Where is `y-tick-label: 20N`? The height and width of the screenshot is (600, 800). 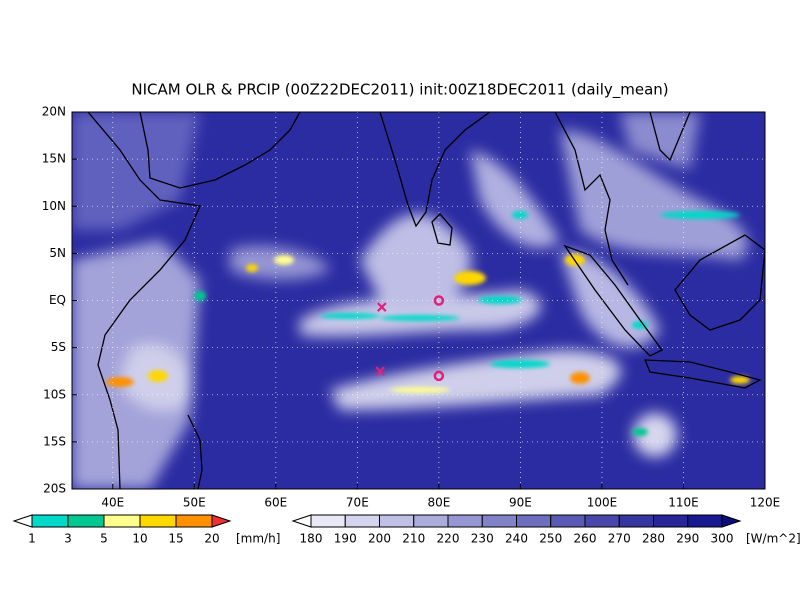 y-tick-label: 20N is located at coordinates (54, 112).